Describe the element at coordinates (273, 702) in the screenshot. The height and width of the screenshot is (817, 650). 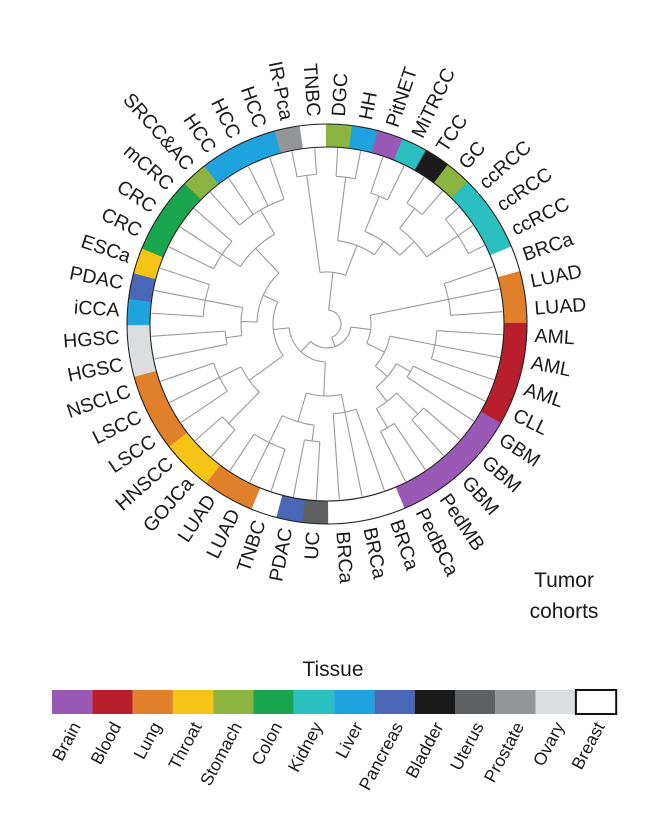
I see `legend-swatch-colon` at that location.